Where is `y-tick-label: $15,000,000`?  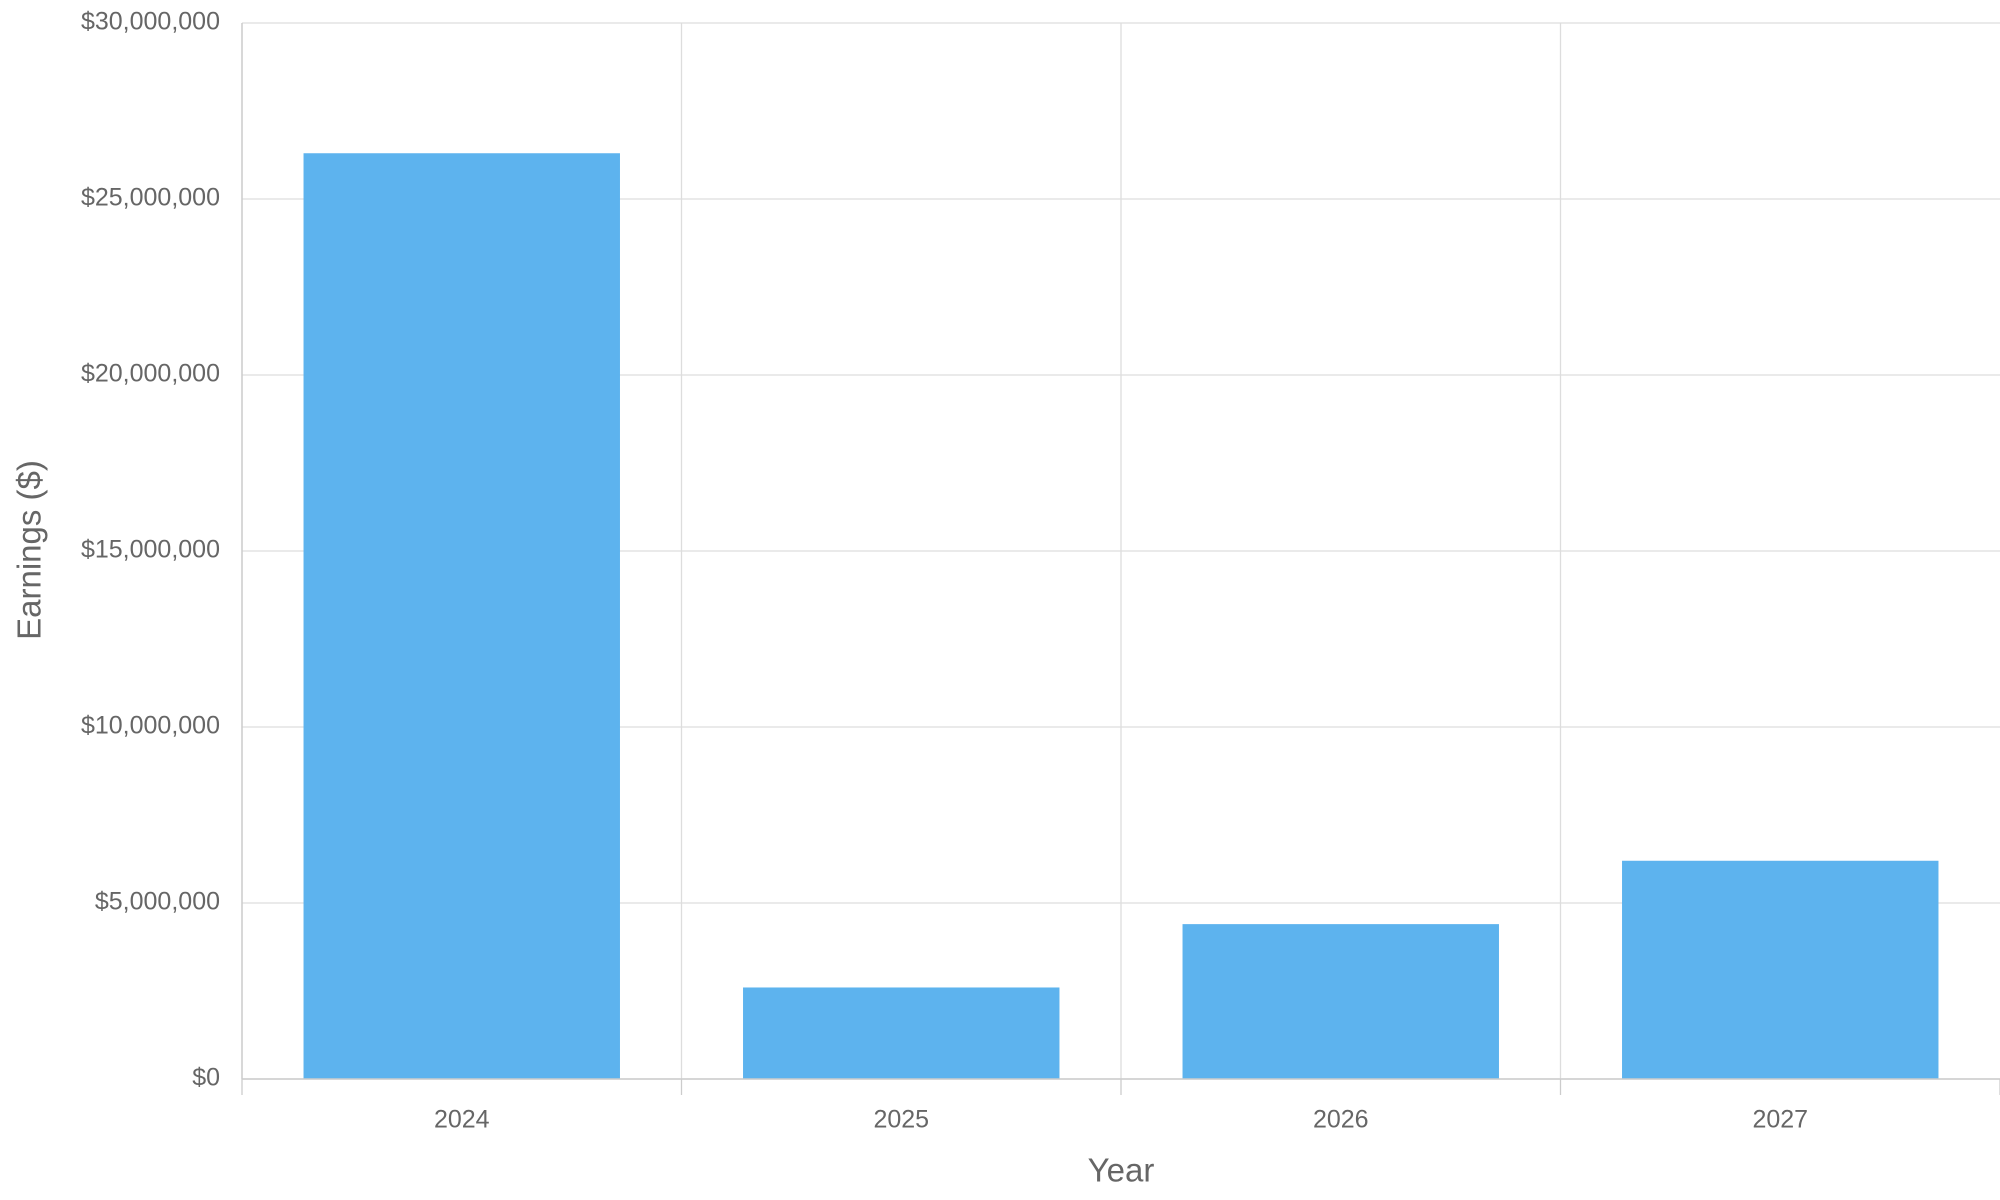 y-tick-label: $15,000,000 is located at coordinates (150, 550).